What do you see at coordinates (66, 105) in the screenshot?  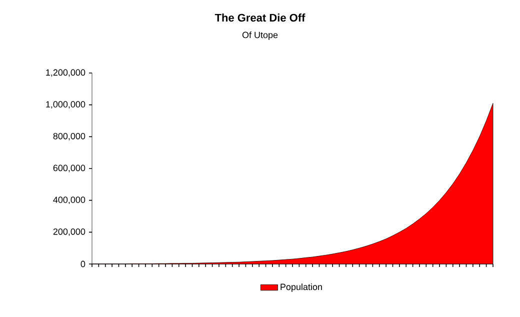 I see `y-tick-label: 1,000,000` at bounding box center [66, 105].